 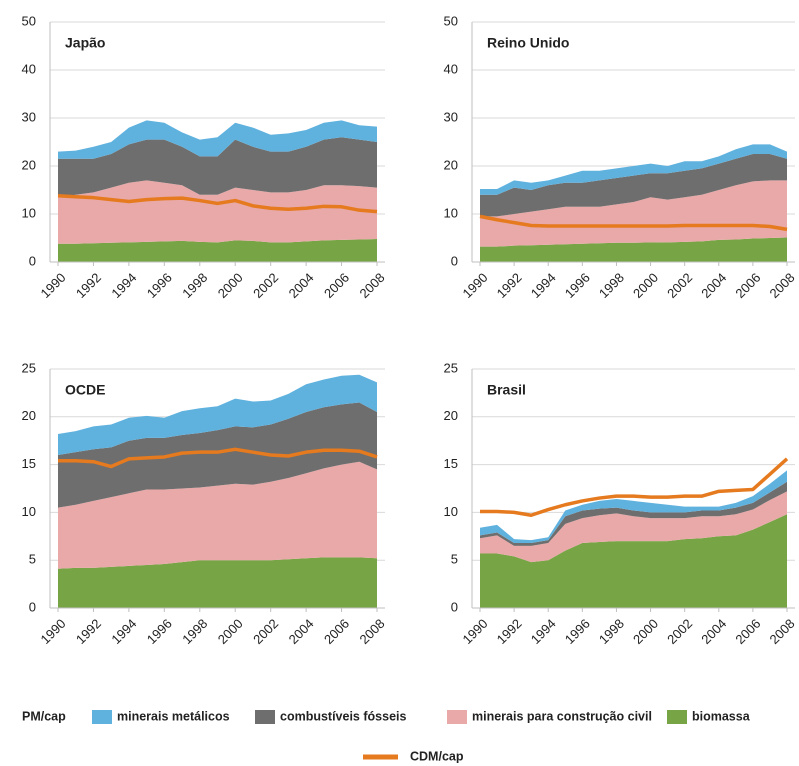 I want to click on legend-label: PM/cap, so click(x=44, y=716).